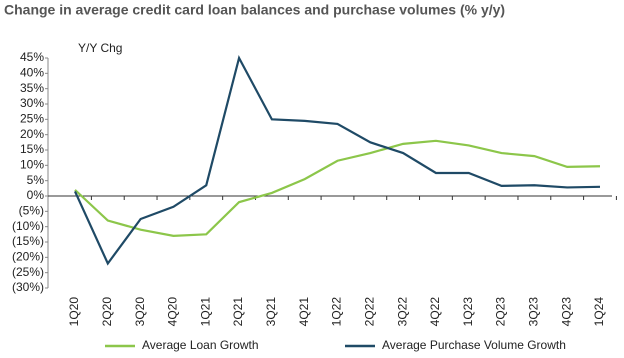 Image resolution: width=624 pixels, height=358 pixels. I want to click on legend-label: Average Purchase Volume Growth, so click(474, 345).